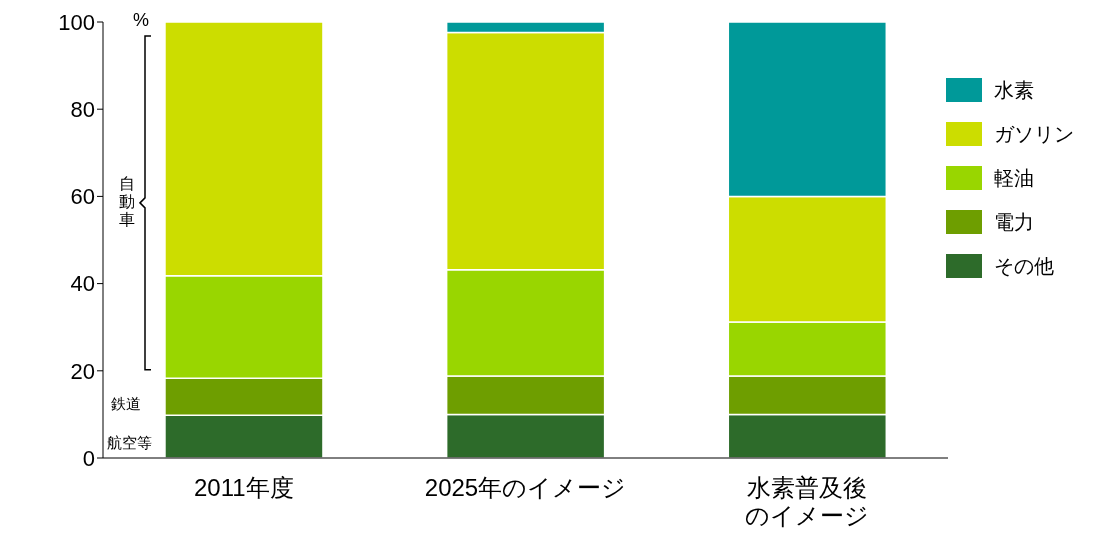  I want to click on y-tick-label: 100, so click(76, 22).